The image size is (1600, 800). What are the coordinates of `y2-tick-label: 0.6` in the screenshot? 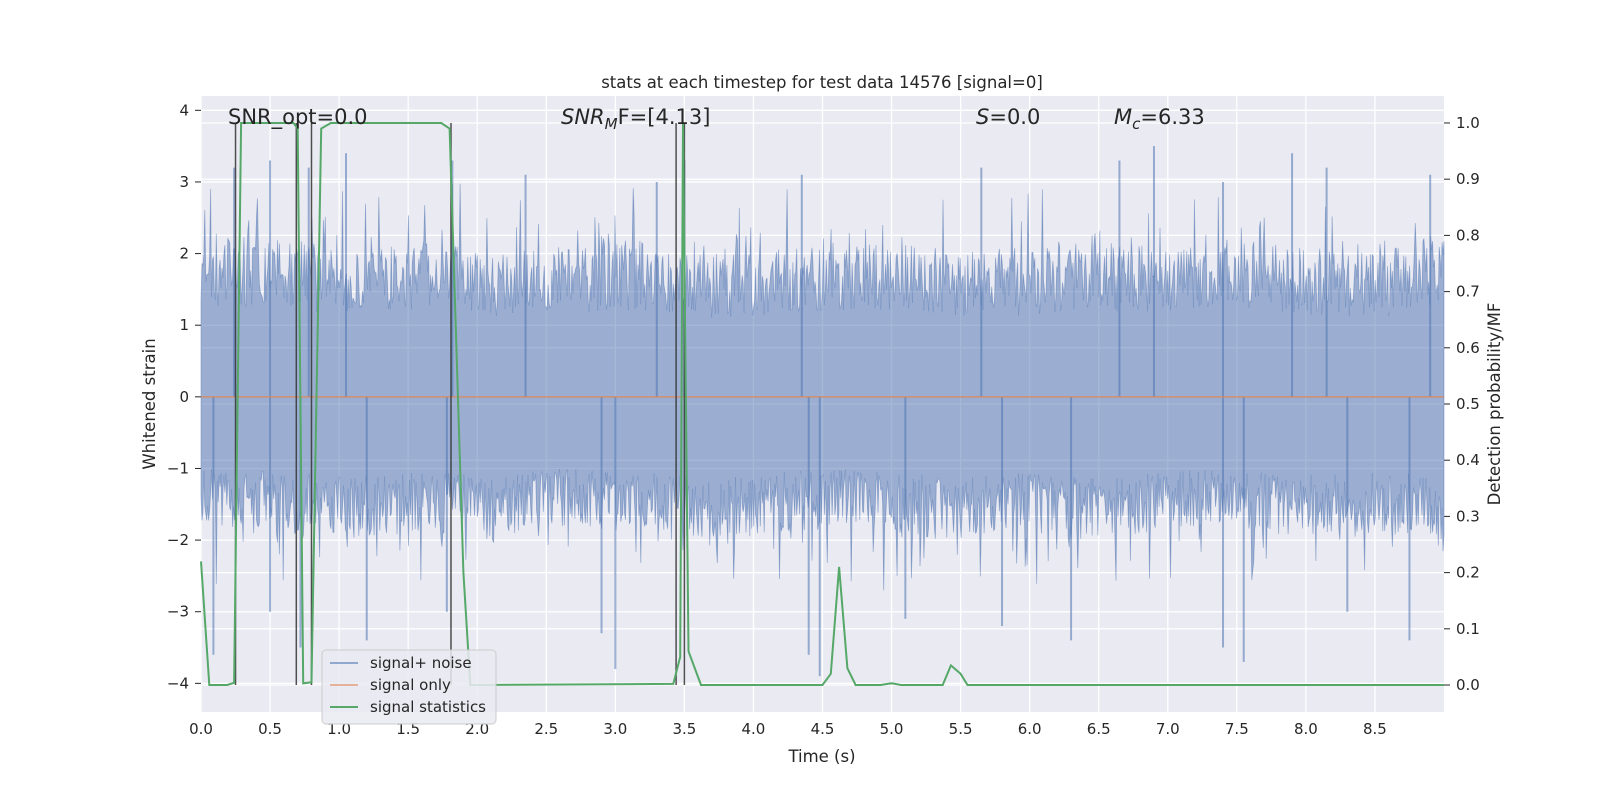 It's located at (1468, 348).